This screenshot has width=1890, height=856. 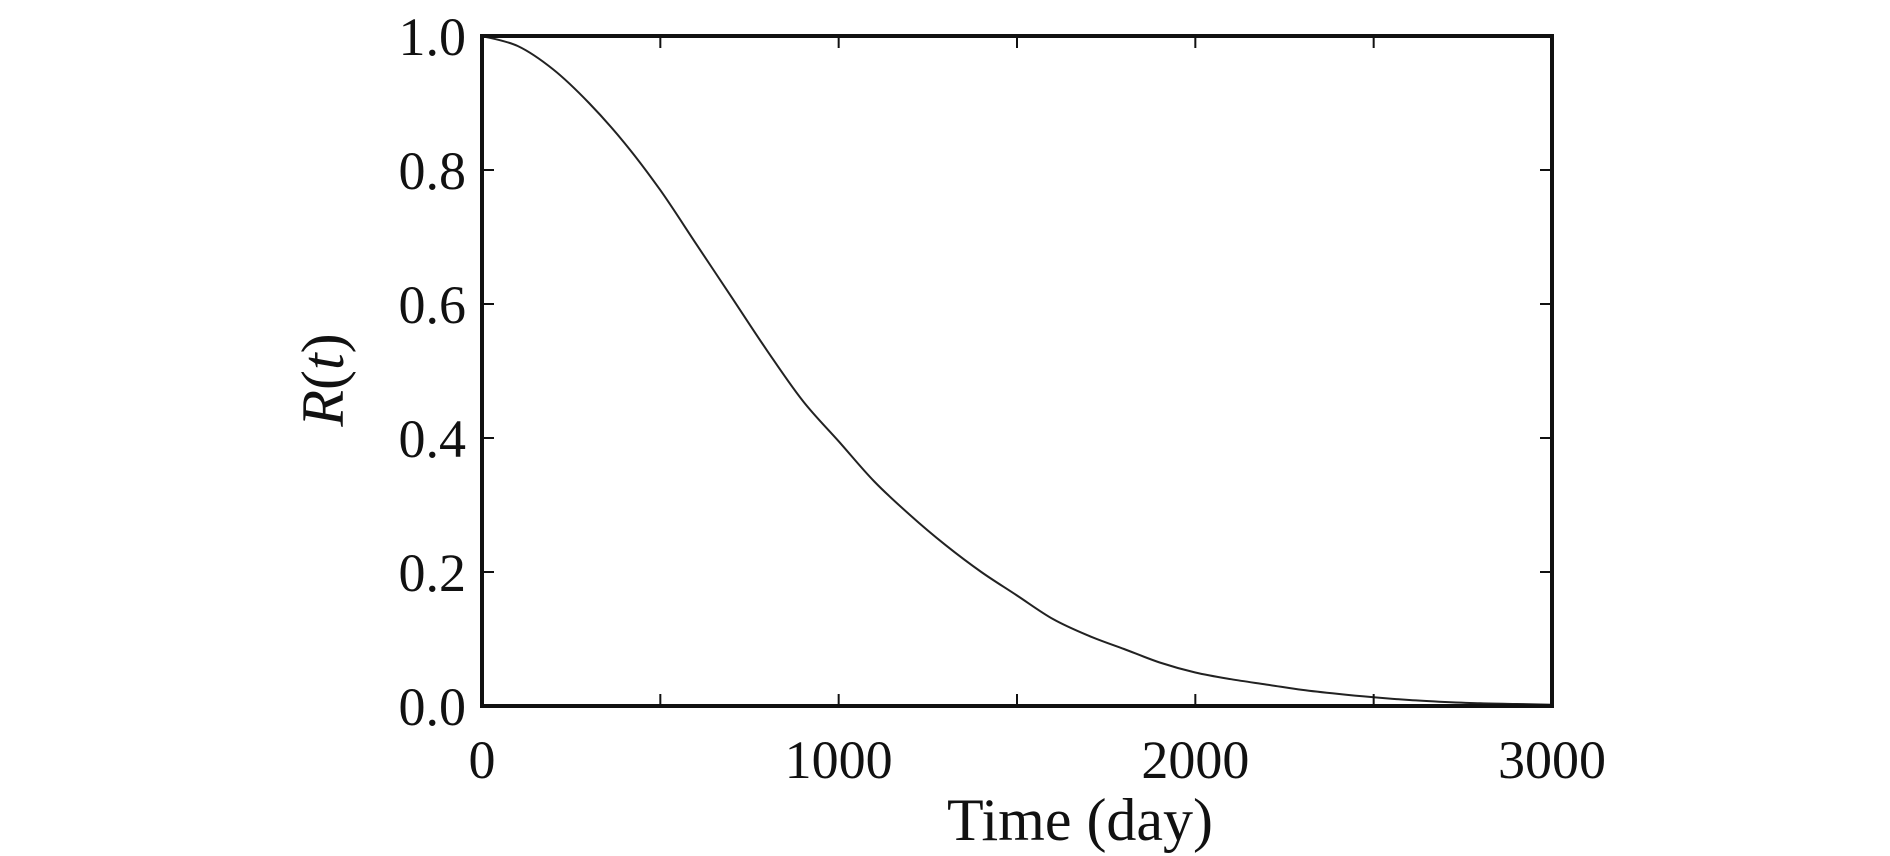 What do you see at coordinates (433, 171) in the screenshot?
I see `y-tick-label: 0.8` at bounding box center [433, 171].